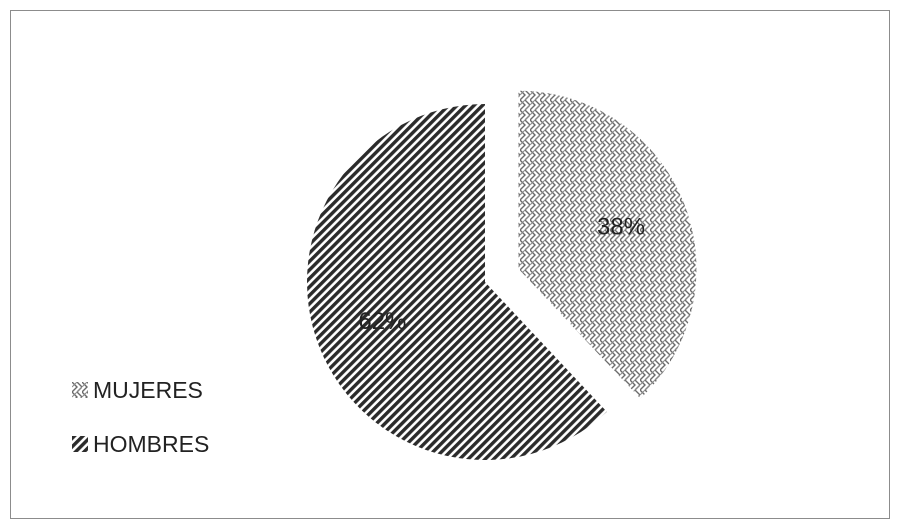 The height and width of the screenshot is (531, 902). Describe the element at coordinates (80, 390) in the screenshot. I see `legend-swatch-weave-icon` at that location.